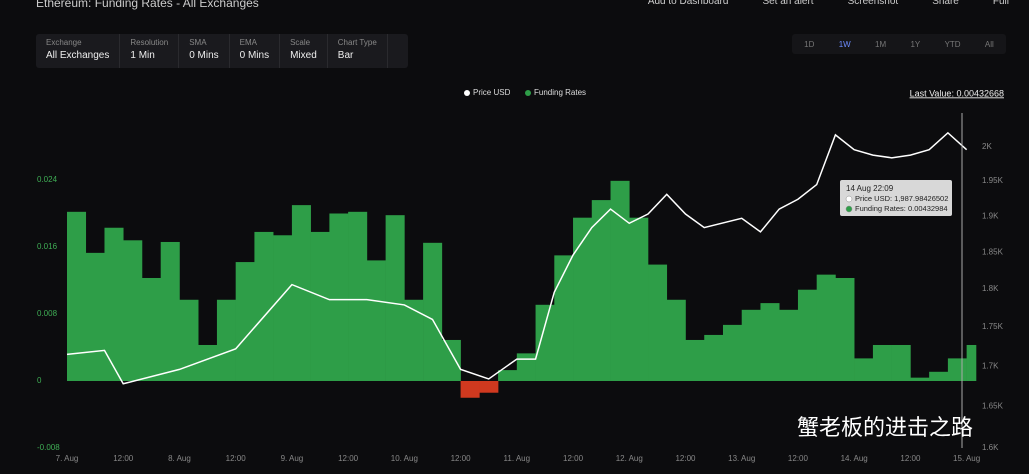 Image resolution: width=1029 pixels, height=474 pixels. I want to click on x-tick-label: 10. Aug, so click(404, 458).